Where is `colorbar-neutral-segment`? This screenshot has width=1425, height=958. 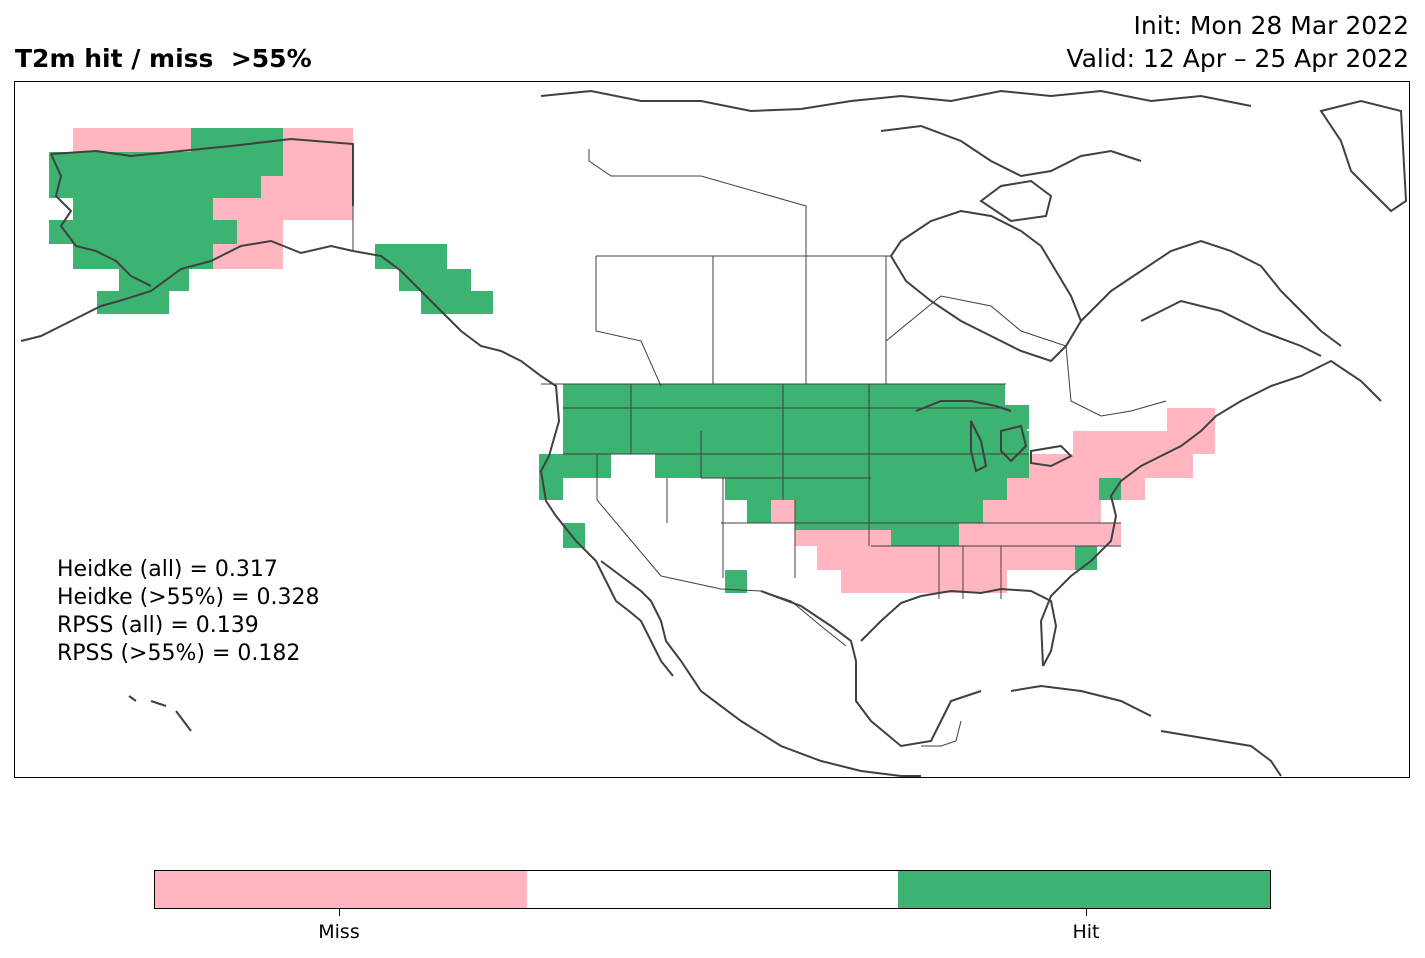 colorbar-neutral-segment is located at coordinates (712, 889).